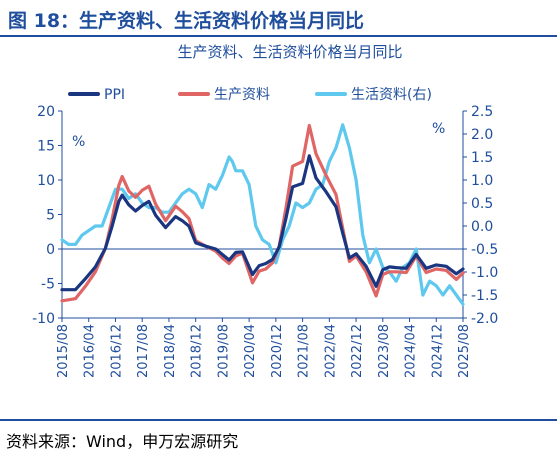 The width and height of the screenshot is (557, 460). Describe the element at coordinates (482, 204) in the screenshot. I see `right-tick-label: 0.5` at that location.